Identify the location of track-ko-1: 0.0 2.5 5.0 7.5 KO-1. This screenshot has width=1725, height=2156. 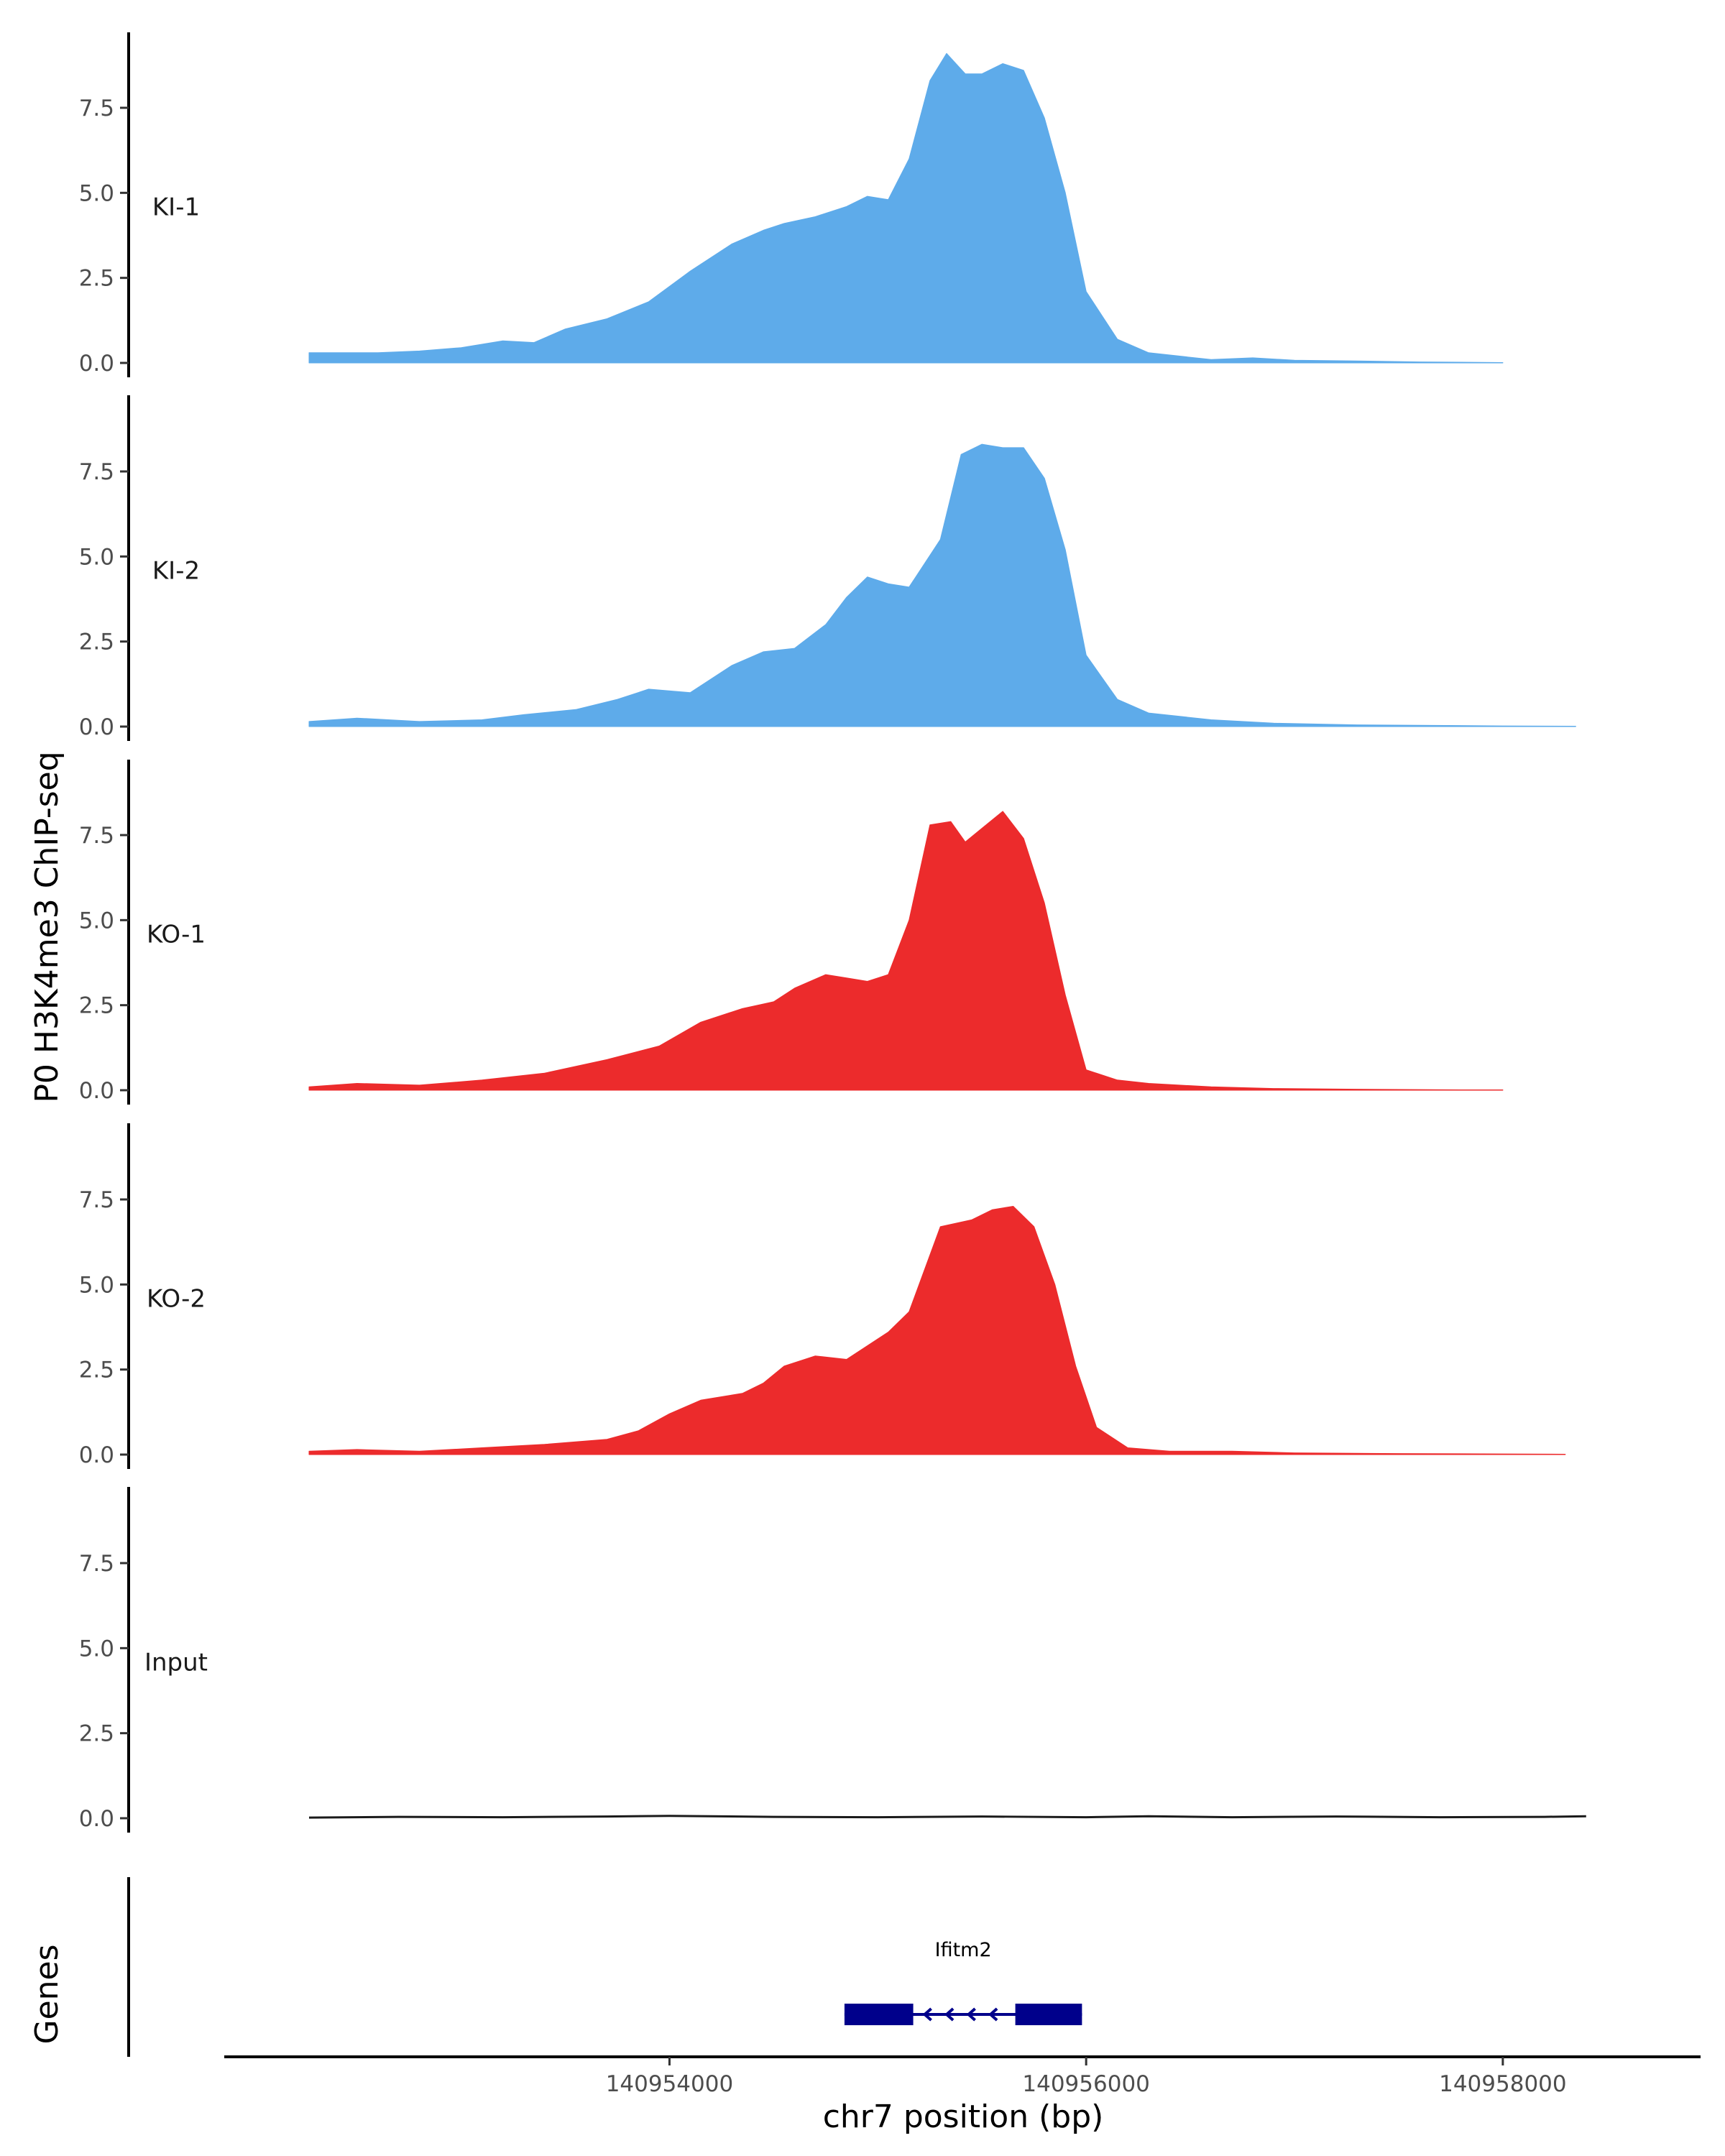
(791, 932).